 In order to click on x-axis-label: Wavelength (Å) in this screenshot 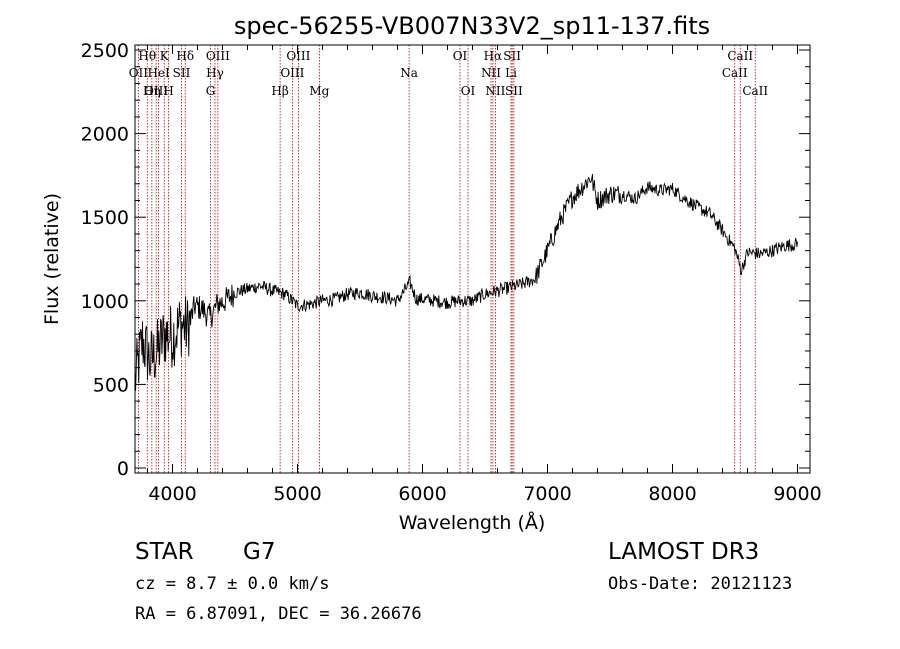, I will do `click(472, 522)`.